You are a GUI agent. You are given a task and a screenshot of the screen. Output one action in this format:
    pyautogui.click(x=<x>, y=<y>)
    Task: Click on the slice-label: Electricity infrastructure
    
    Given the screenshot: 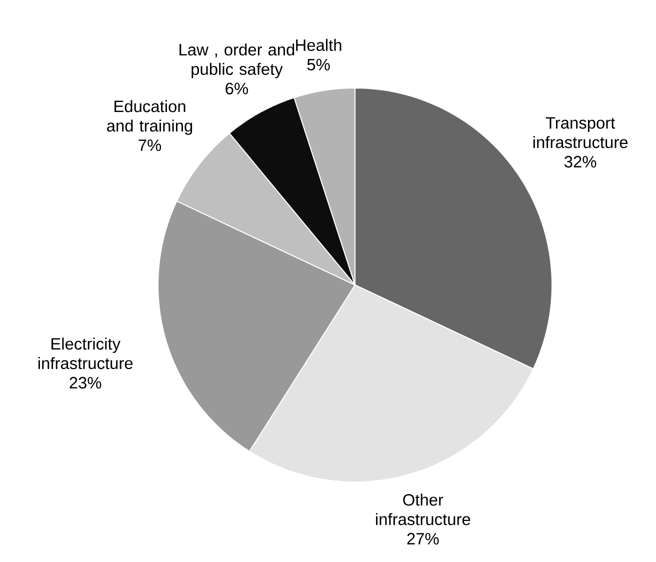 What is the action you would take?
    pyautogui.click(x=85, y=354)
    